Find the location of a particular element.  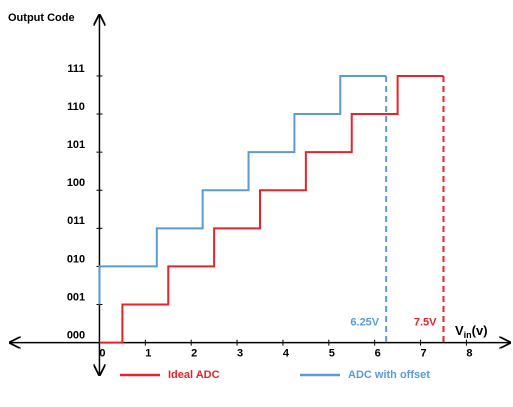

y-tick-label: 101 is located at coordinates (76, 145).